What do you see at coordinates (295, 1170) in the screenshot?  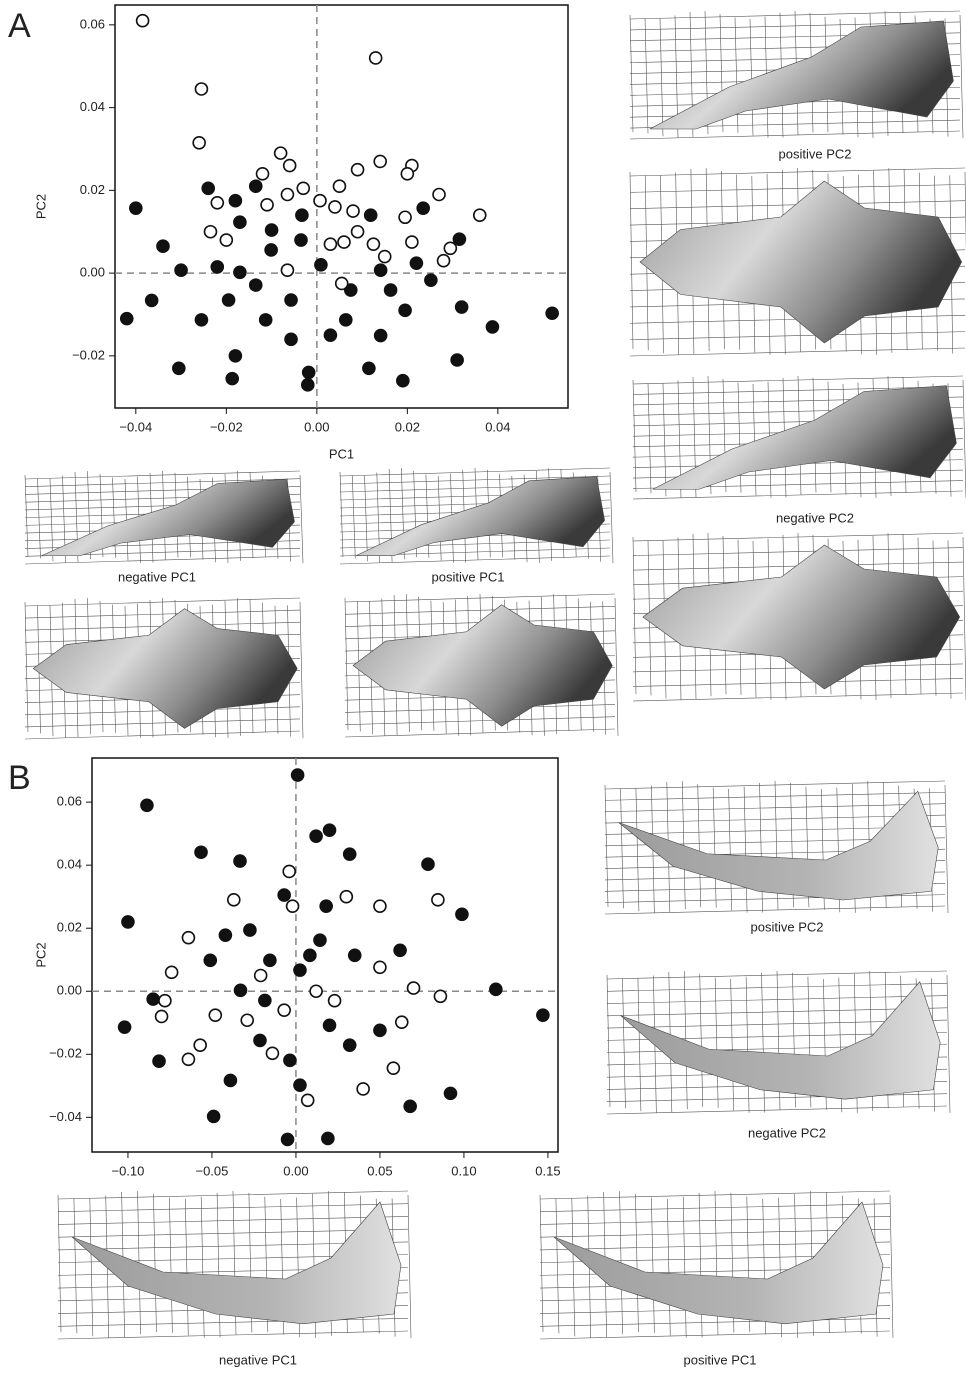 I see `x-tick-label: 0.00` at bounding box center [295, 1170].